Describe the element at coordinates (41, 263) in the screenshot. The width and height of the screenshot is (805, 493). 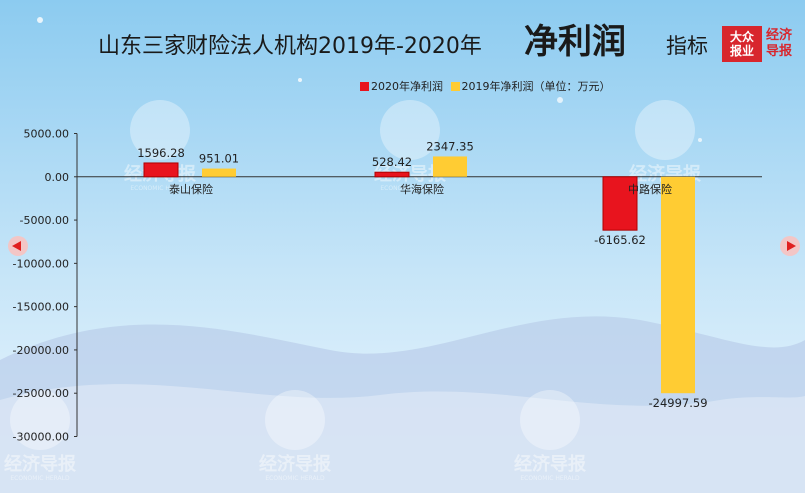
I see `y-tick-label: -10000.00` at that location.